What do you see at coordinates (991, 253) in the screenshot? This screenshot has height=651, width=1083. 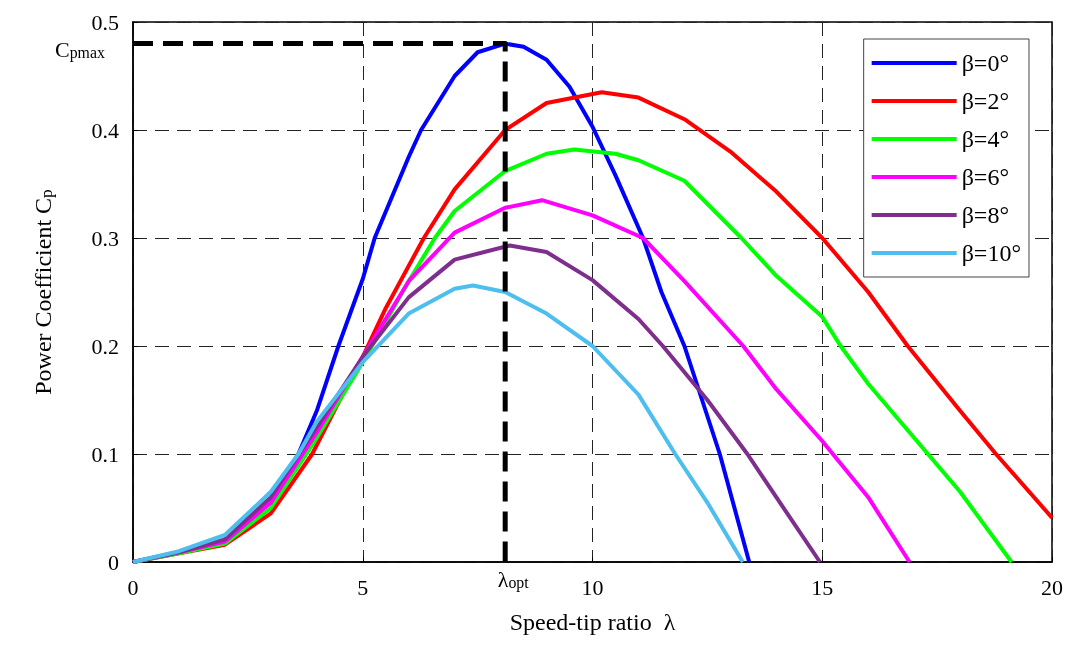 I see `legend-label: β=10°` at bounding box center [991, 253].